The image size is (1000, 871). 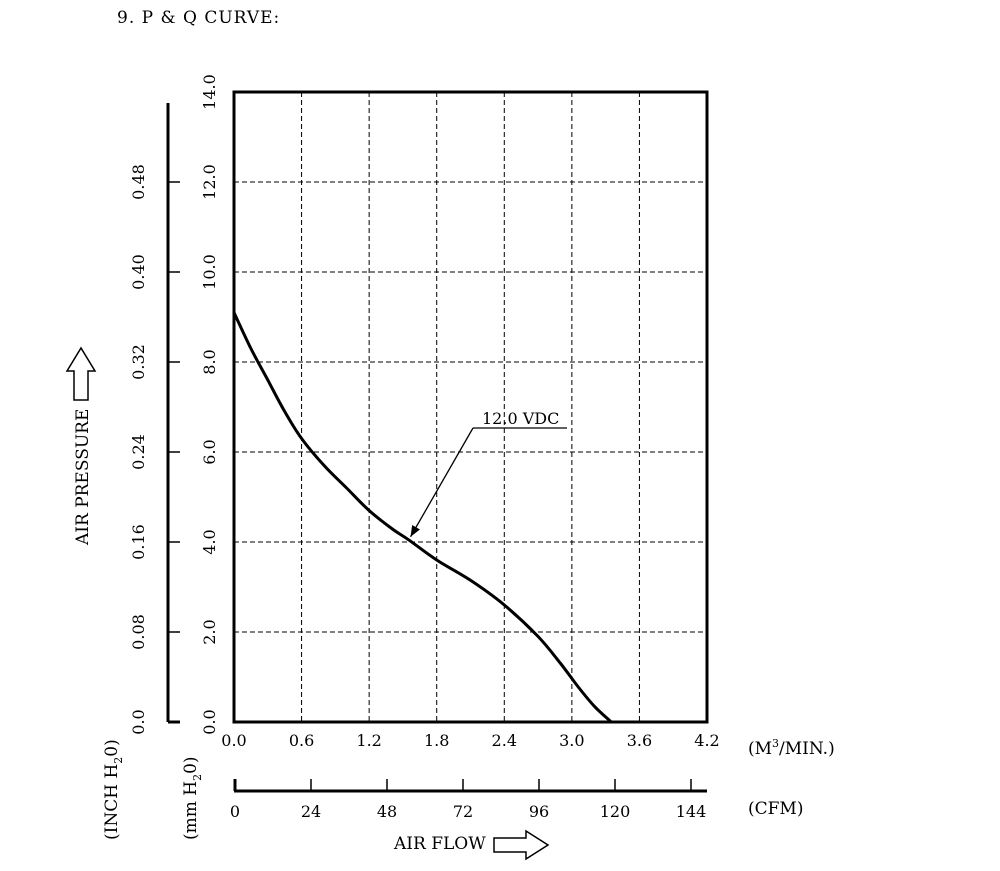 What do you see at coordinates (113, 789) in the screenshot?
I see `inch-h2o-unit-label: (INCH H20)` at bounding box center [113, 789].